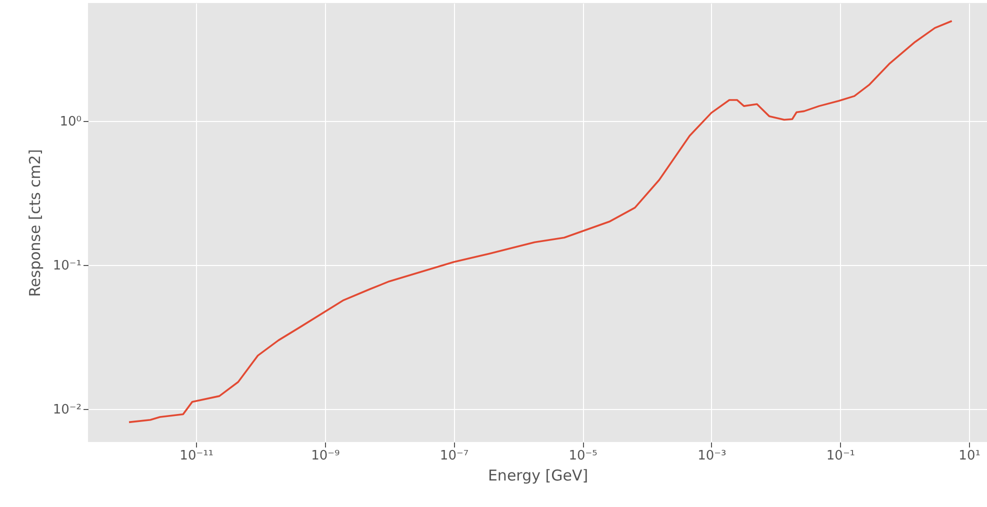 The height and width of the screenshot is (507, 987). I want to click on x-tick-label: 10⁻⁷, so click(454, 456).